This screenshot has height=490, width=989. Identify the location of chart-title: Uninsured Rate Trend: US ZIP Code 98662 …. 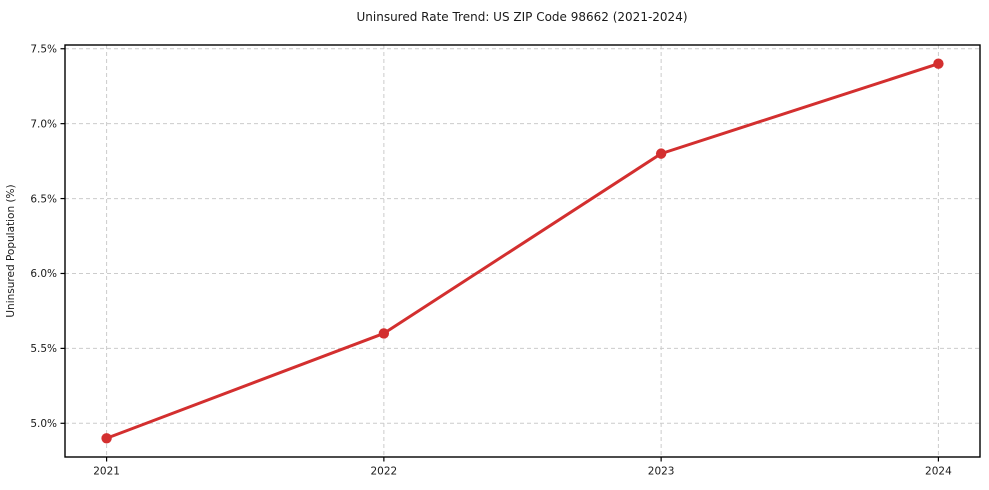
(521, 17).